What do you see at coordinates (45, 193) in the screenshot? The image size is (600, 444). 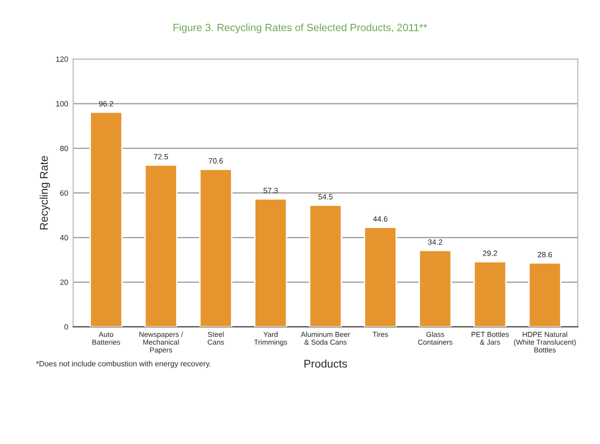 I see `y-axis-title: Recycling Rate` at bounding box center [45, 193].